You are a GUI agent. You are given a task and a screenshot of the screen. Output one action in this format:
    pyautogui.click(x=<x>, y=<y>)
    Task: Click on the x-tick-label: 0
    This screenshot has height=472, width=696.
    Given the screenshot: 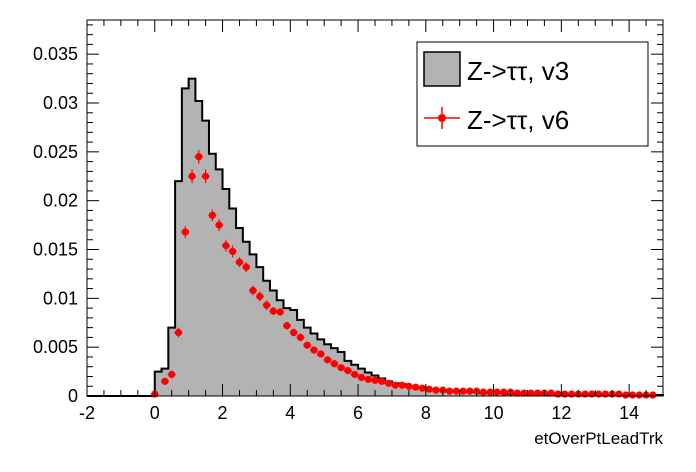 What is the action you would take?
    pyautogui.click(x=155, y=413)
    